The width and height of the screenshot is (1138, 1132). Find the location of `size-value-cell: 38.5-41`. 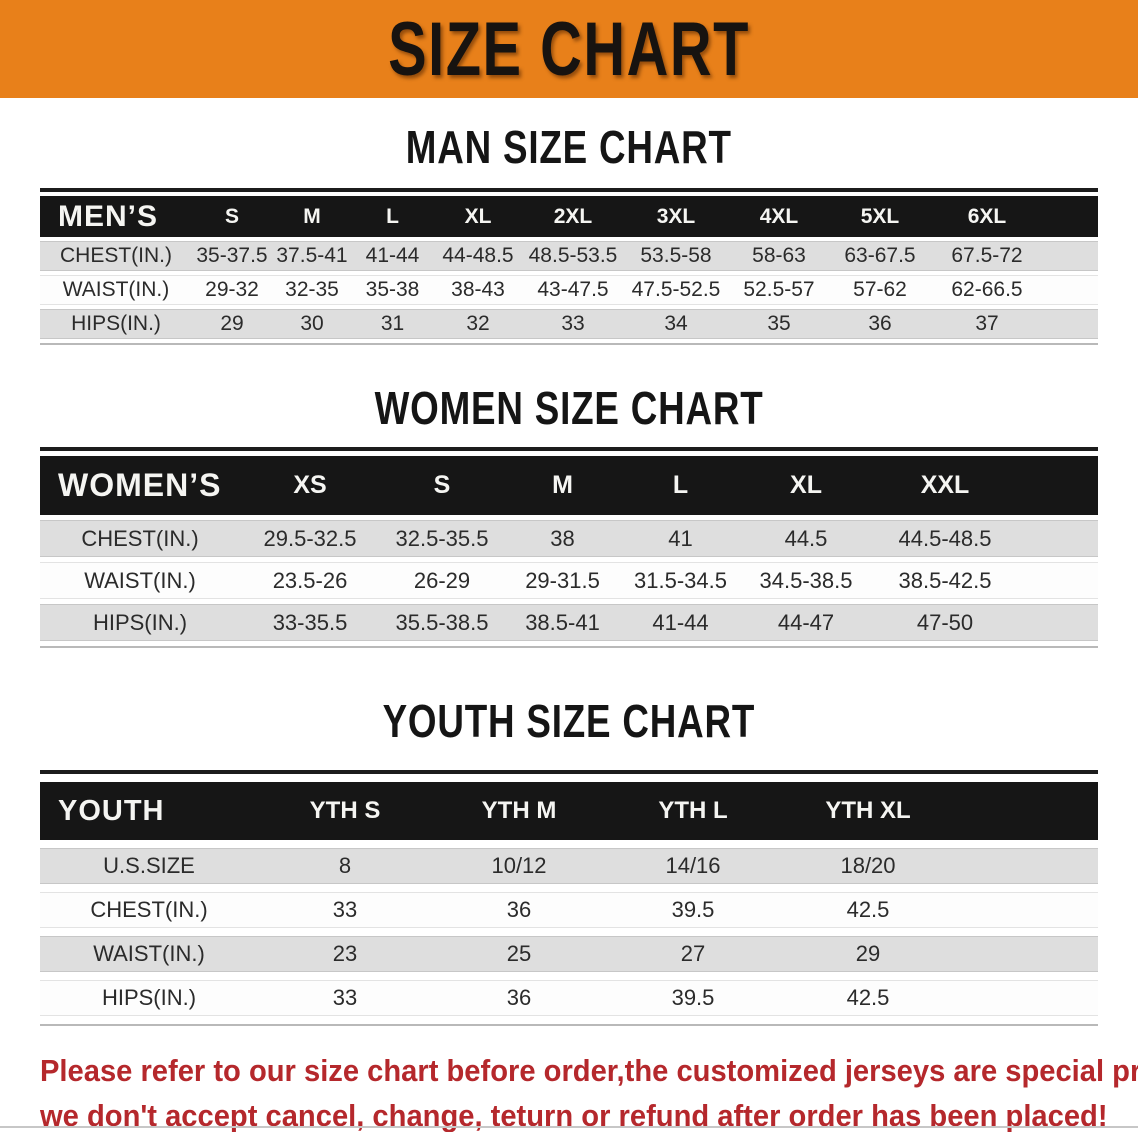

size-value-cell: 38.5-41 is located at coordinates (562, 622).